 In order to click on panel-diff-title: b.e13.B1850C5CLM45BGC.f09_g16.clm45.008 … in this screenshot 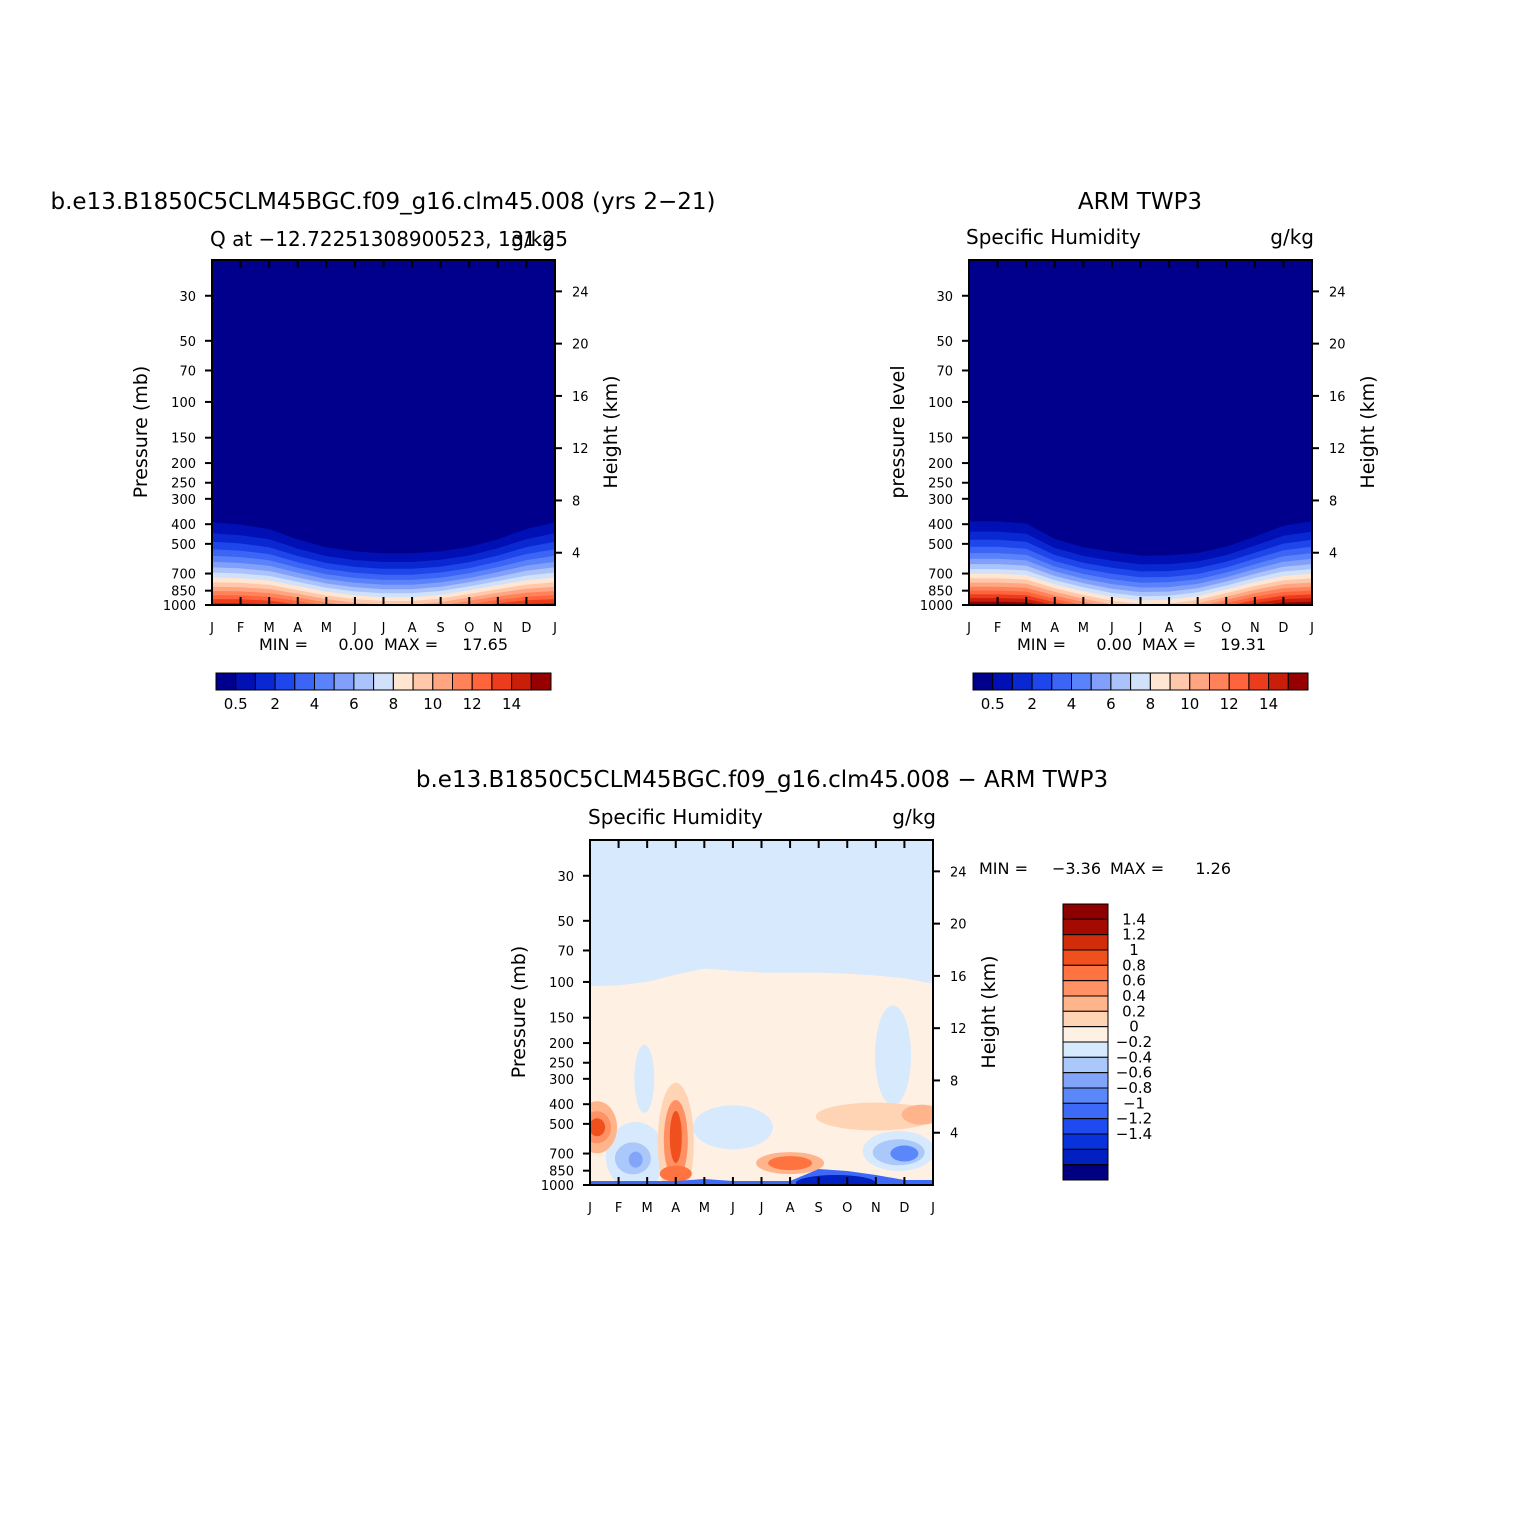, I will do `click(762, 780)`.